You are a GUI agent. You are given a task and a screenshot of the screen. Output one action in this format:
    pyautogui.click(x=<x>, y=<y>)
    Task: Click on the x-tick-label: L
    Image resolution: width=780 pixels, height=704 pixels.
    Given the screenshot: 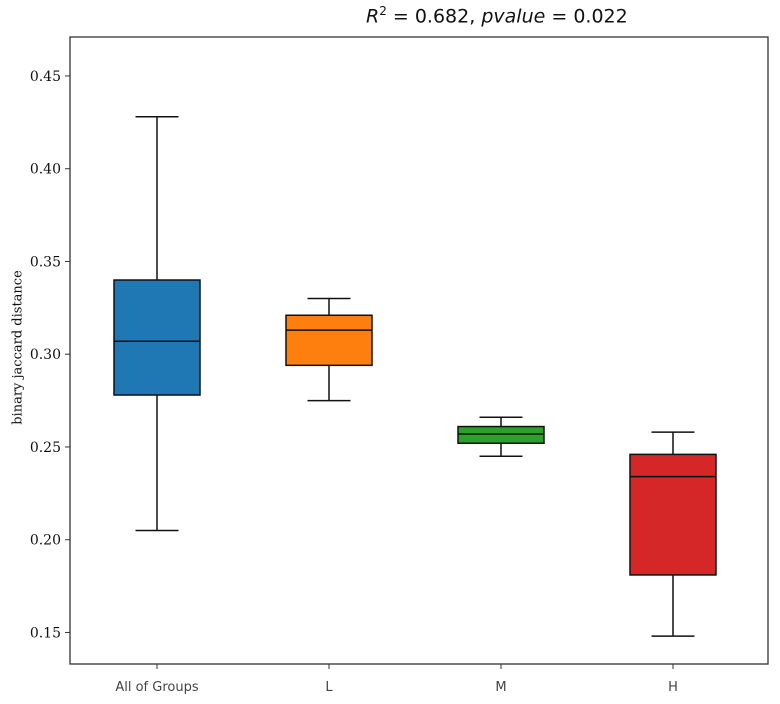 What is the action you would take?
    pyautogui.click(x=329, y=687)
    